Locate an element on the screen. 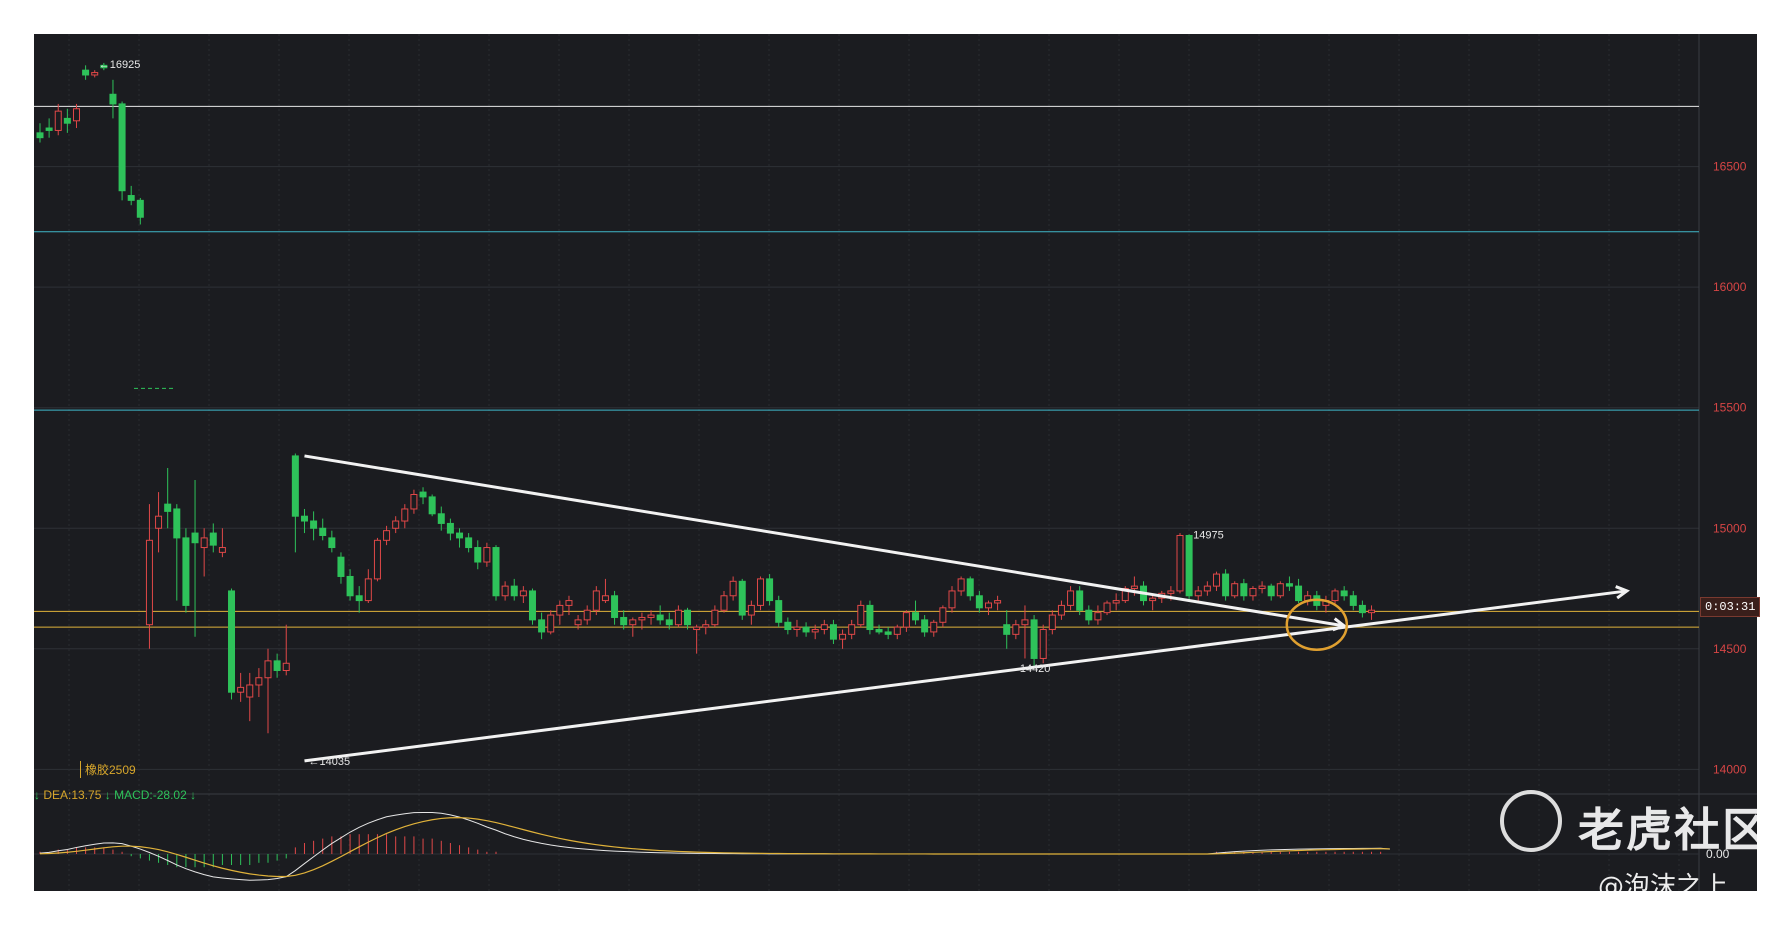 The width and height of the screenshot is (1792, 926). macd-zero-label: 0.00 is located at coordinates (1718, 854).